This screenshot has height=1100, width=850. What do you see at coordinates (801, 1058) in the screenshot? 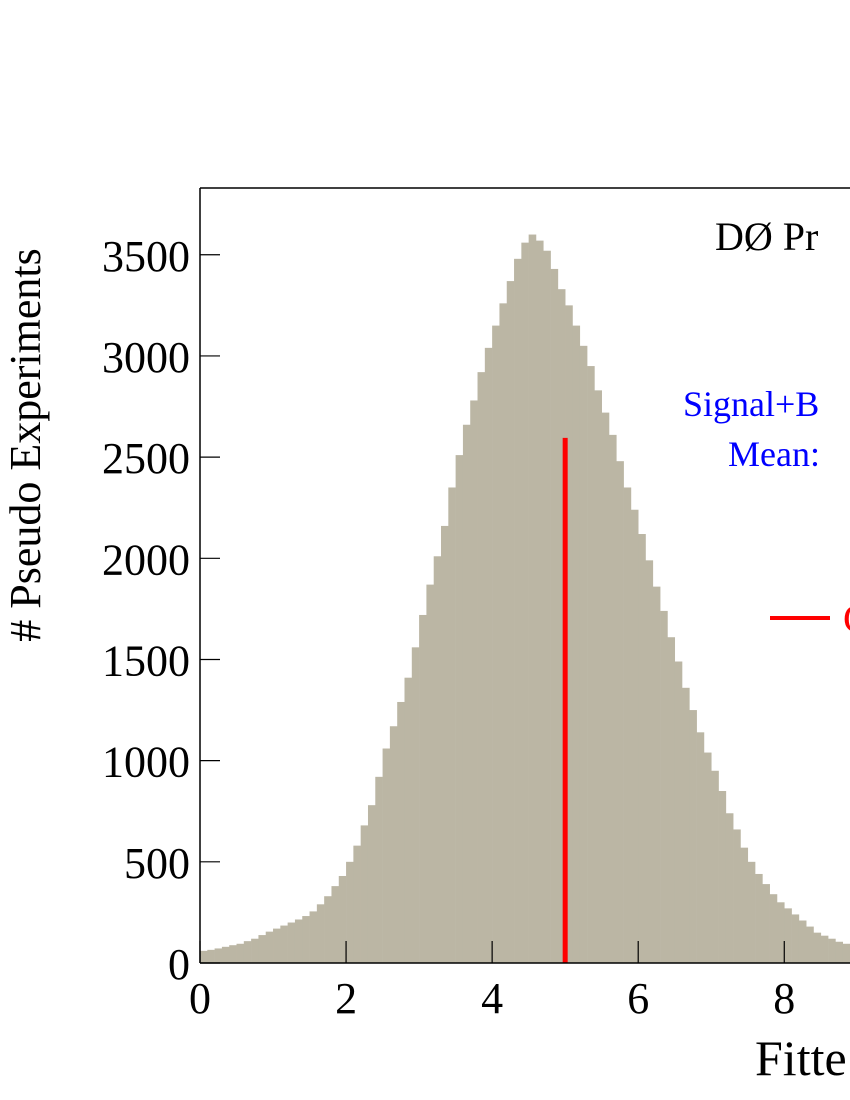
I see `x-axis-title: Fitte` at bounding box center [801, 1058].